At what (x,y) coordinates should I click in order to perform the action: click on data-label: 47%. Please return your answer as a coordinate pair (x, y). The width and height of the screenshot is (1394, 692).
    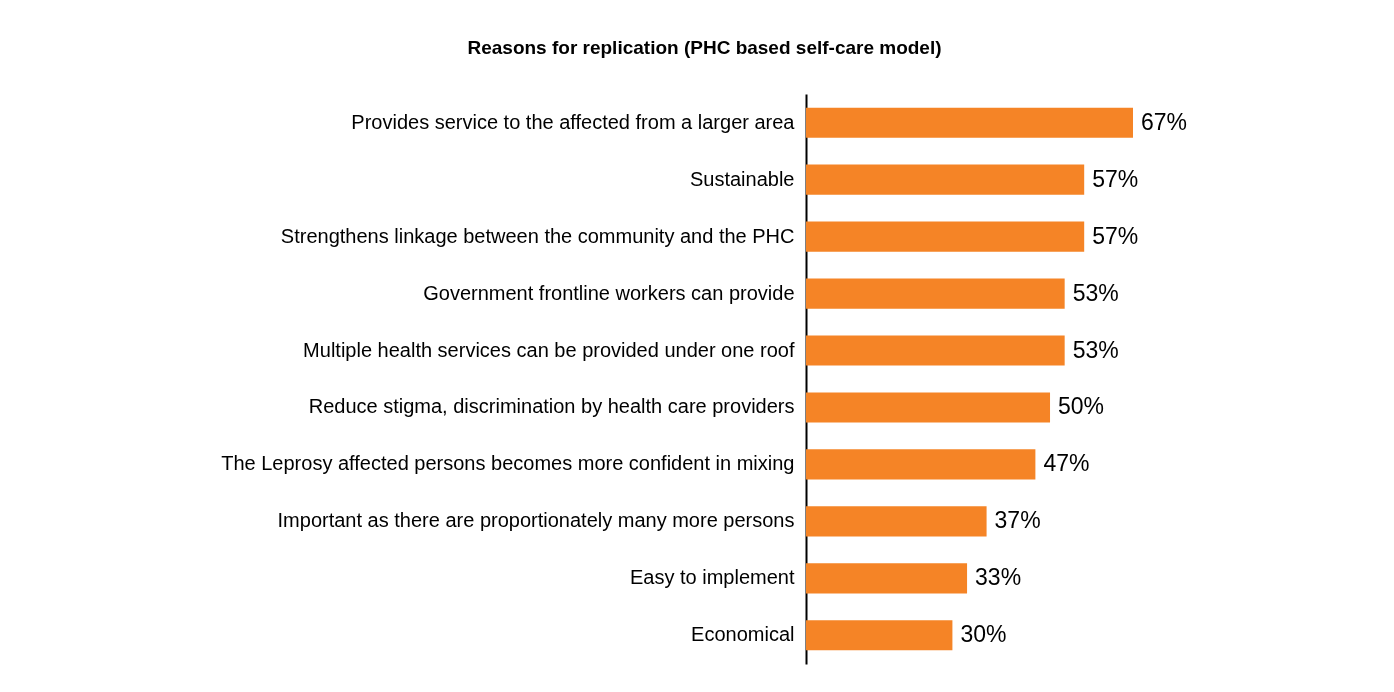
    Looking at the image, I should click on (1066, 463).